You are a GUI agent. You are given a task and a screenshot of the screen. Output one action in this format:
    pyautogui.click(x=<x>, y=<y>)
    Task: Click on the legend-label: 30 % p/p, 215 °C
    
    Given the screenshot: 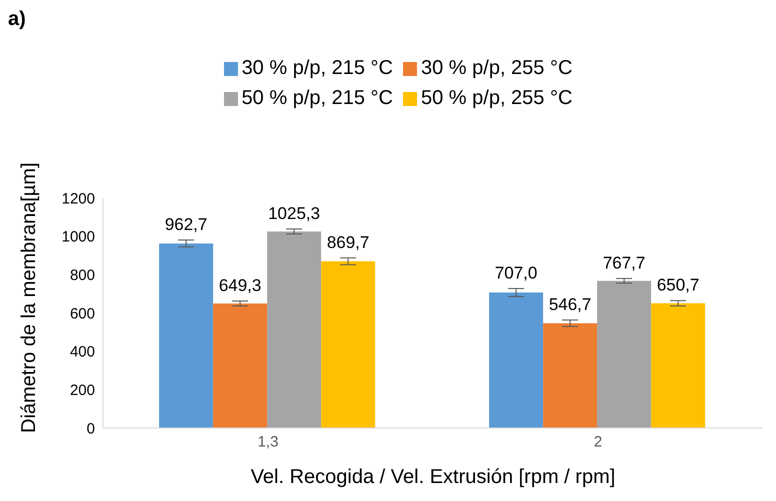 What is the action you would take?
    pyautogui.click(x=317, y=68)
    